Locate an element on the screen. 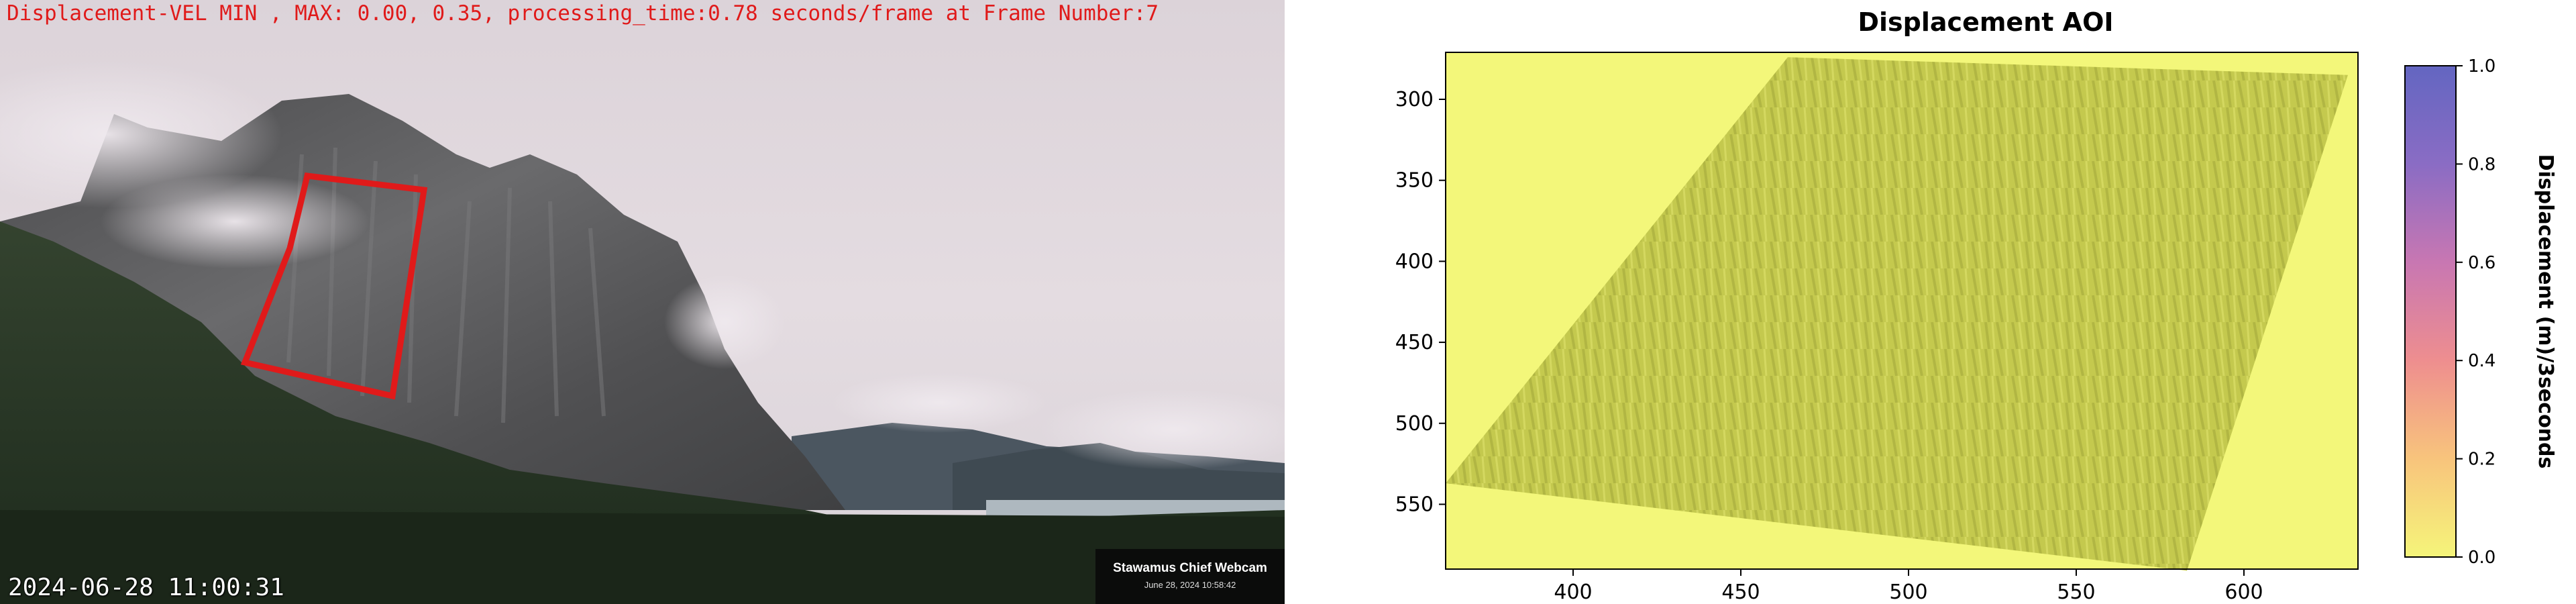 The width and height of the screenshot is (2576, 604). x-tick-label: 450 is located at coordinates (1740, 592).